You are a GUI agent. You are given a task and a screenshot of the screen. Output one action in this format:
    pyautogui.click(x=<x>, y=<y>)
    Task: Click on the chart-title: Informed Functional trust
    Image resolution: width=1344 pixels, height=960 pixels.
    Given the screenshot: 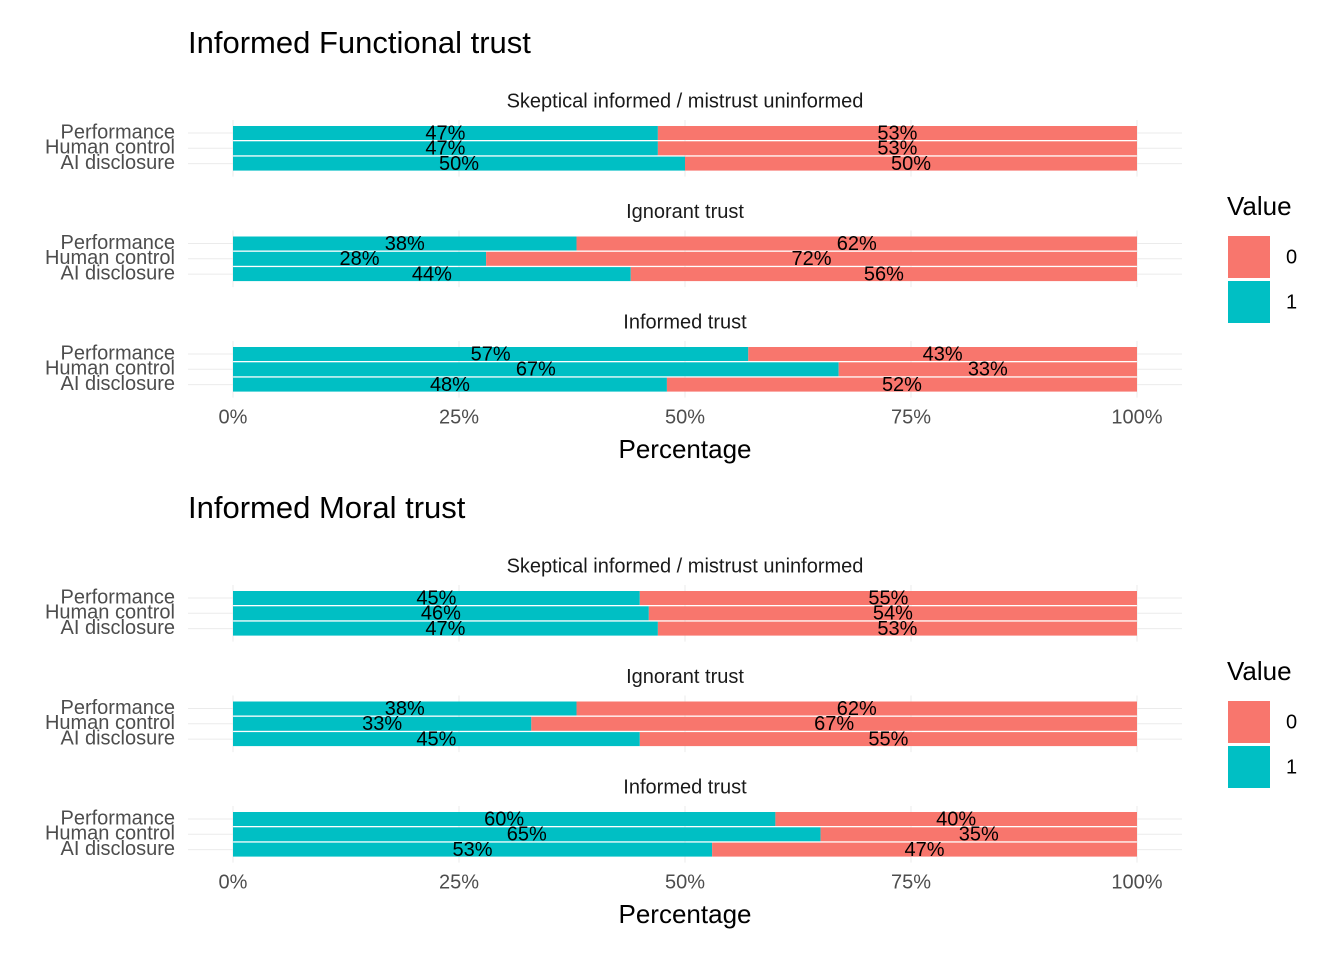 What is the action you would take?
    pyautogui.click(x=359, y=42)
    